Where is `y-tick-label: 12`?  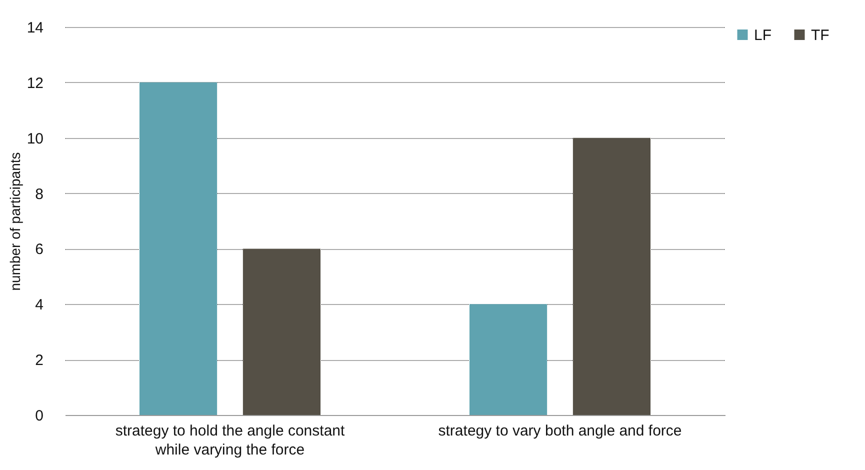 y-tick-label: 12 is located at coordinates (35, 83).